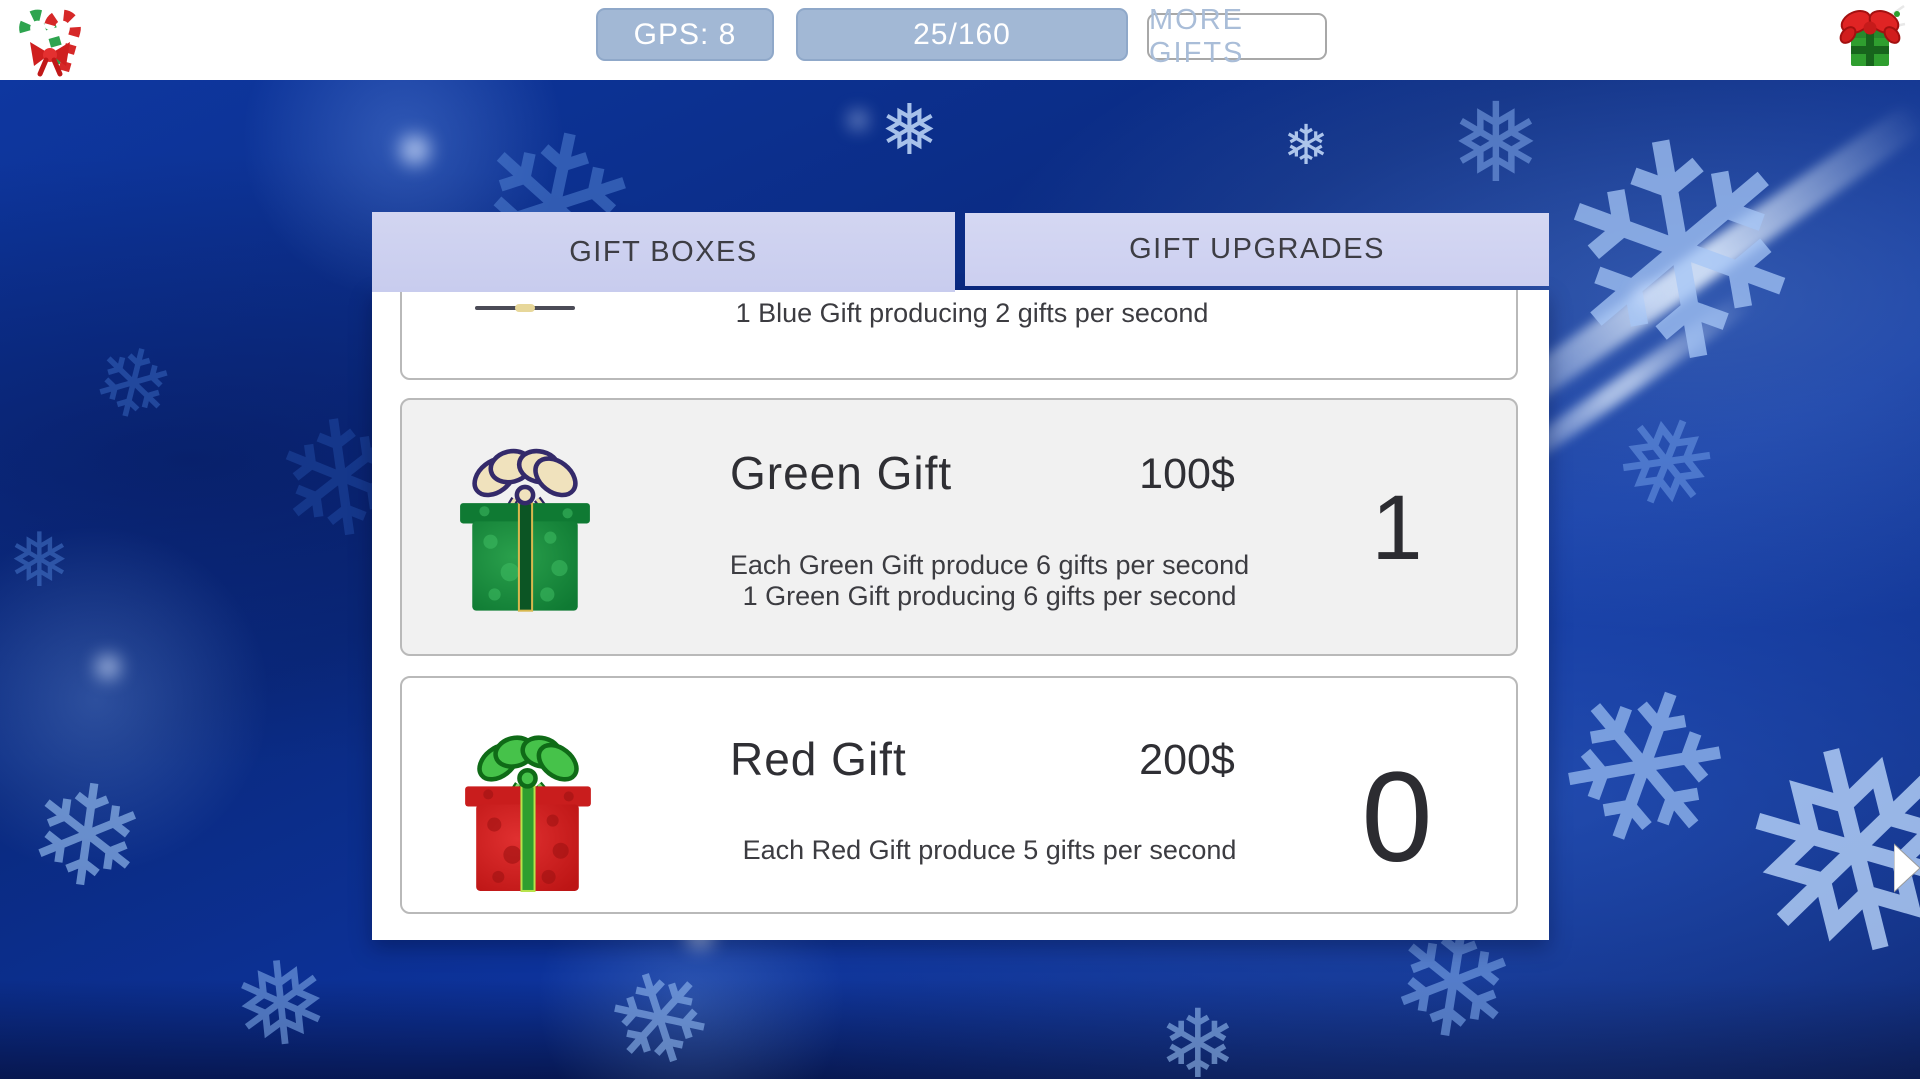 This screenshot has width=1920, height=1079. Describe the element at coordinates (1872, 35) in the screenshot. I see `gift-icon` at that location.